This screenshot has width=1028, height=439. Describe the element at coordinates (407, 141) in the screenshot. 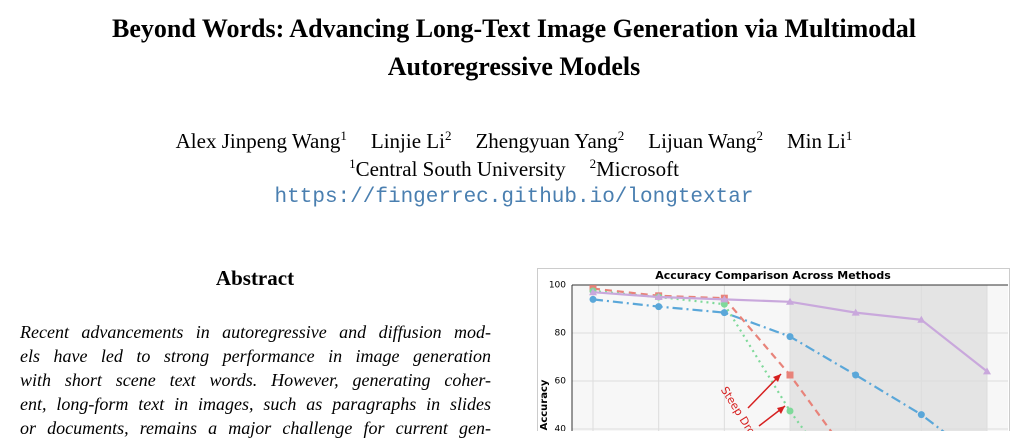

I see `author-name: Linjie Li` at that location.